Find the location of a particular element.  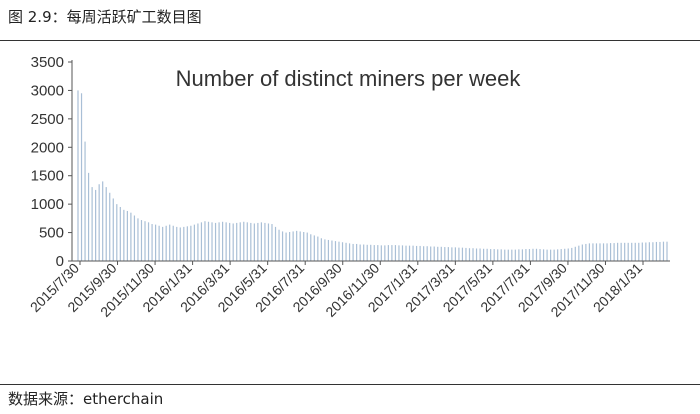

top-rule is located at coordinates (350, 40).